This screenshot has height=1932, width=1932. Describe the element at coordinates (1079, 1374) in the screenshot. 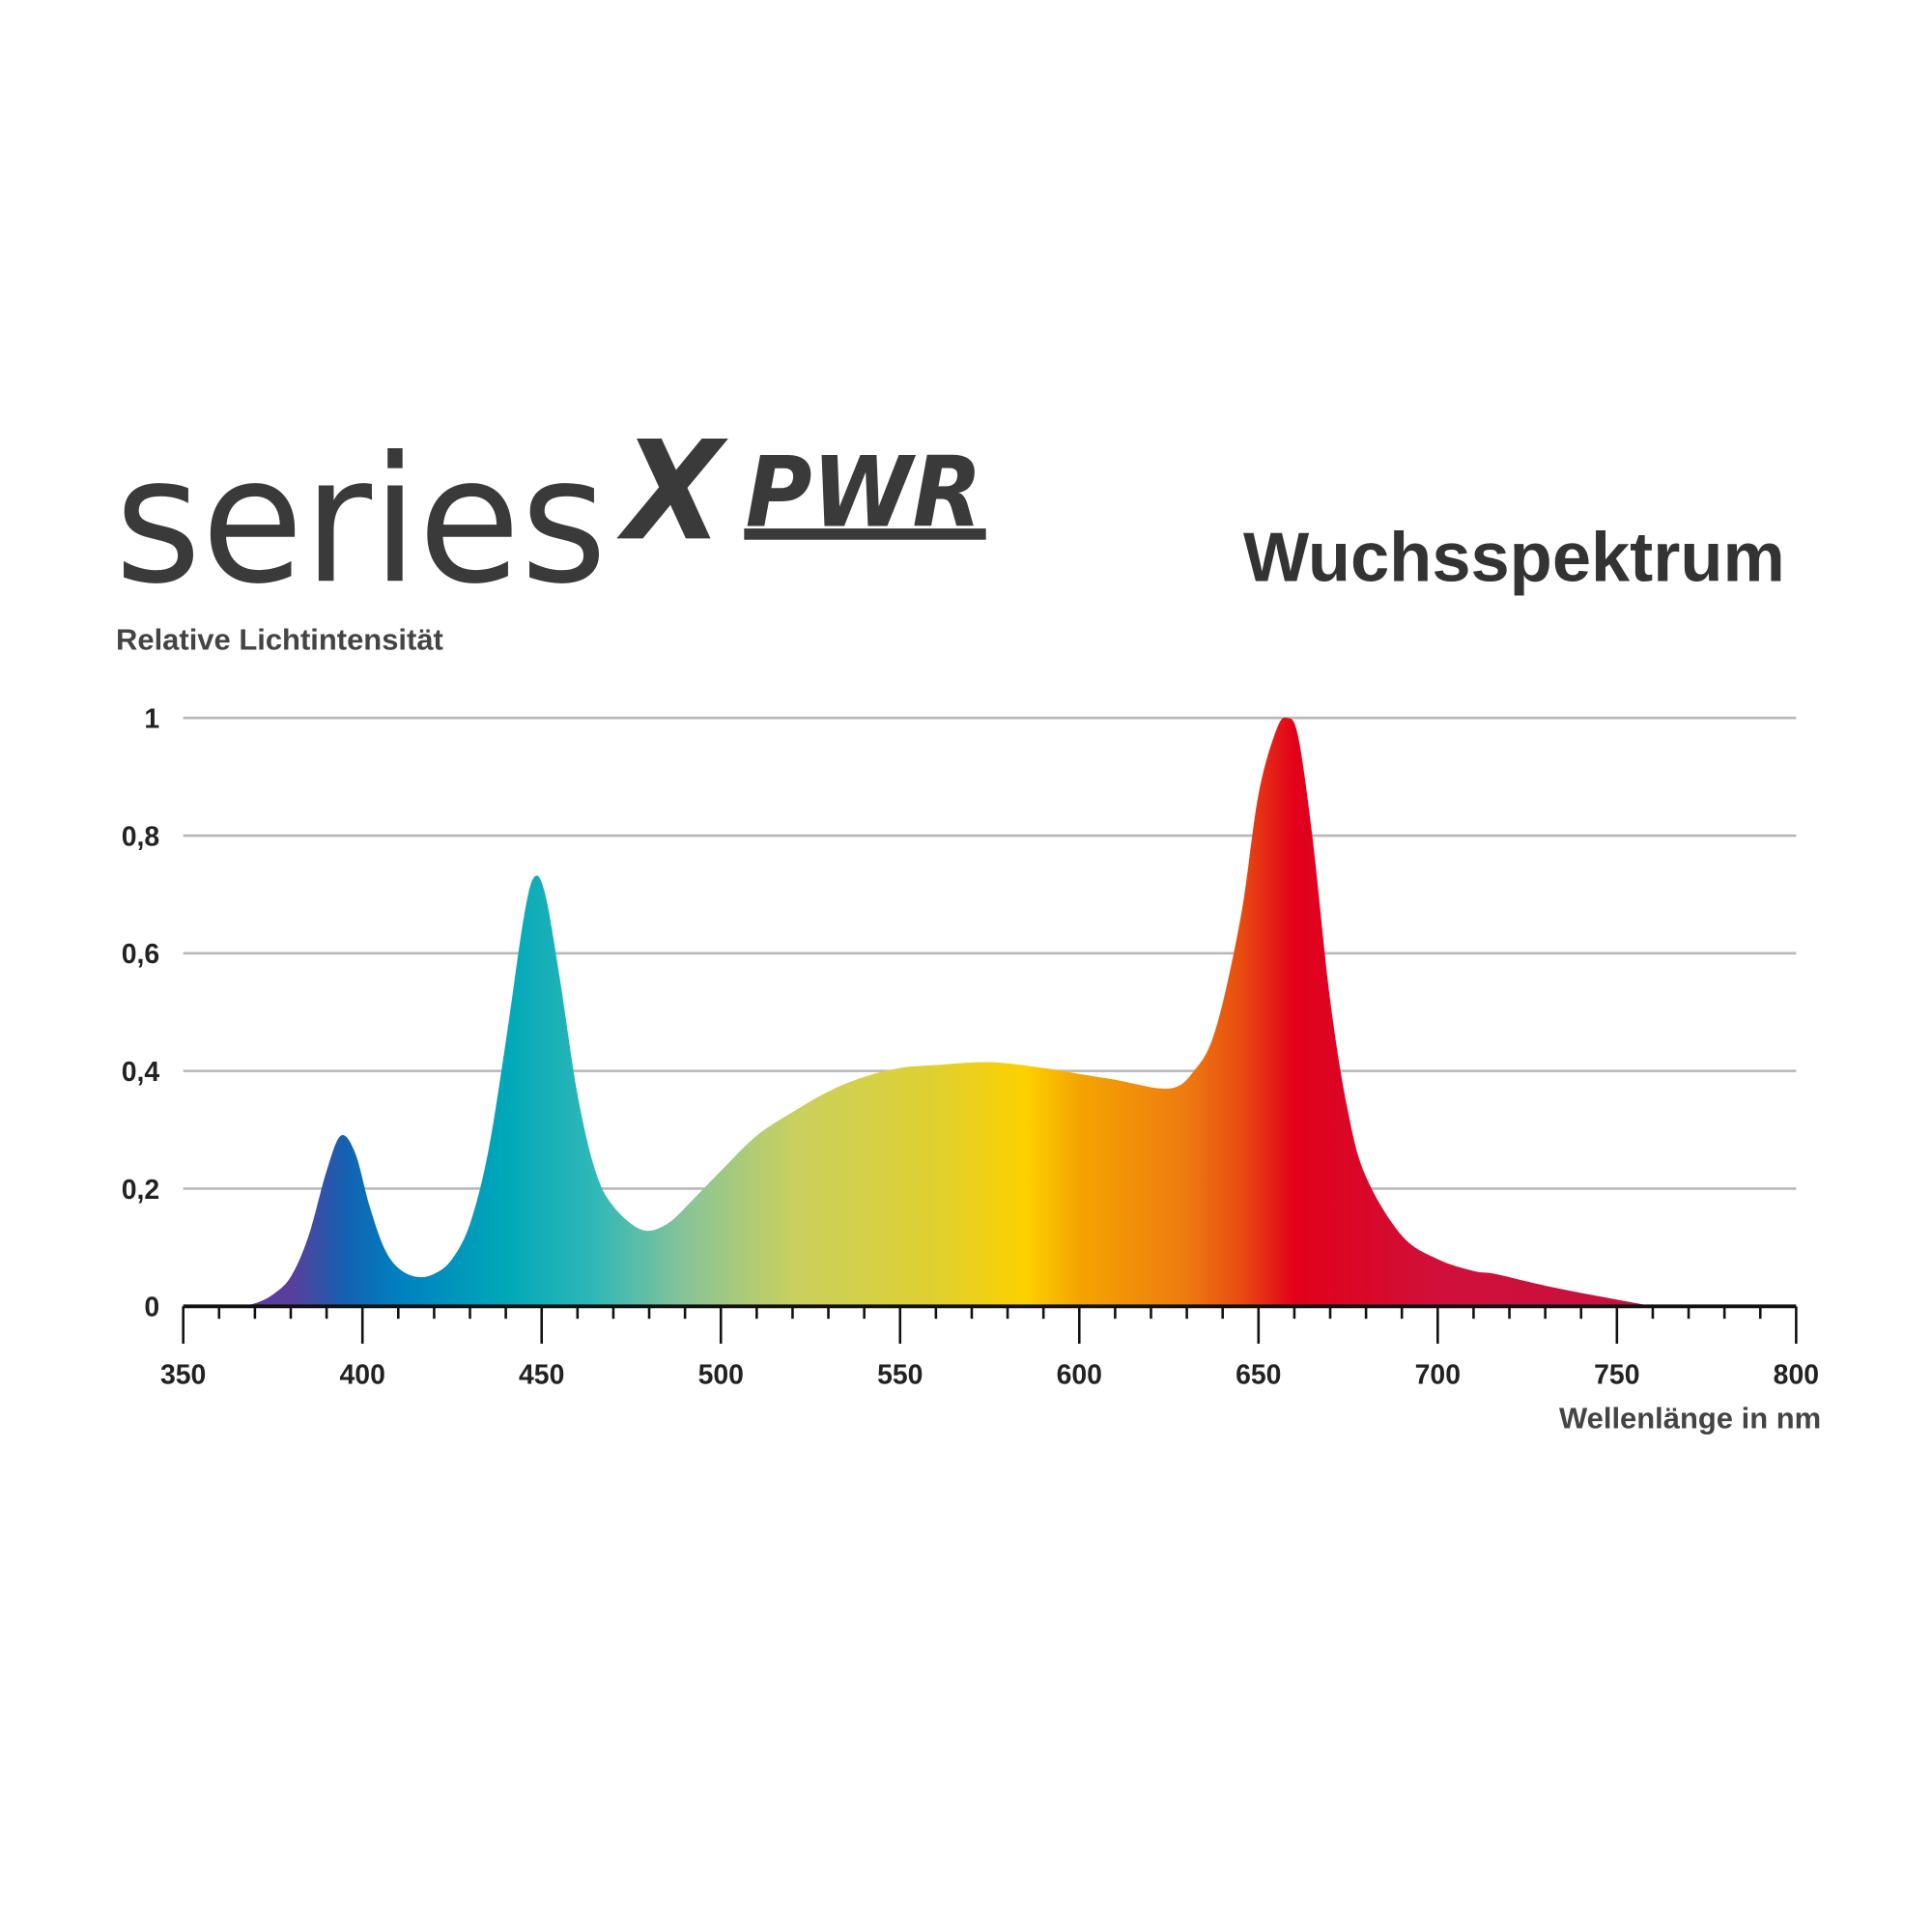

I see `x-tick-label: 600` at that location.